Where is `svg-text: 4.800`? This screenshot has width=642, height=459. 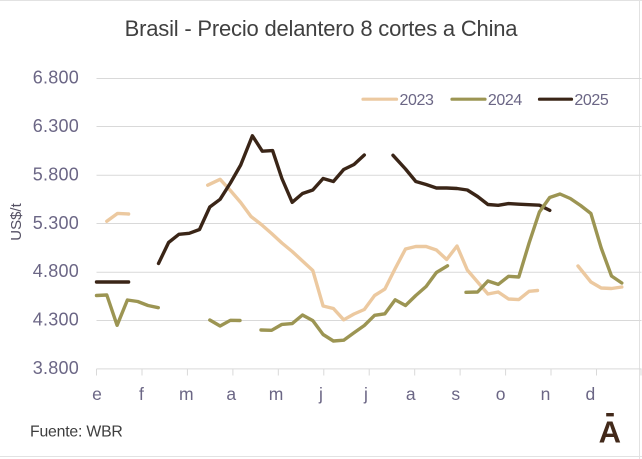 svg-text: 4.800 is located at coordinates (56, 271).